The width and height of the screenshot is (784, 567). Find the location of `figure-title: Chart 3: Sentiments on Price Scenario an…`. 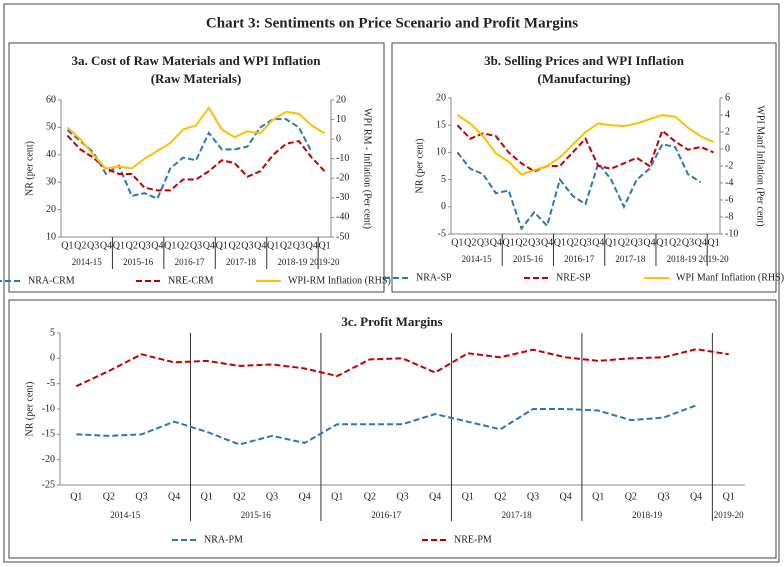

figure-title: Chart 3: Sentiments on Price Scenario an… is located at coordinates (392, 23).